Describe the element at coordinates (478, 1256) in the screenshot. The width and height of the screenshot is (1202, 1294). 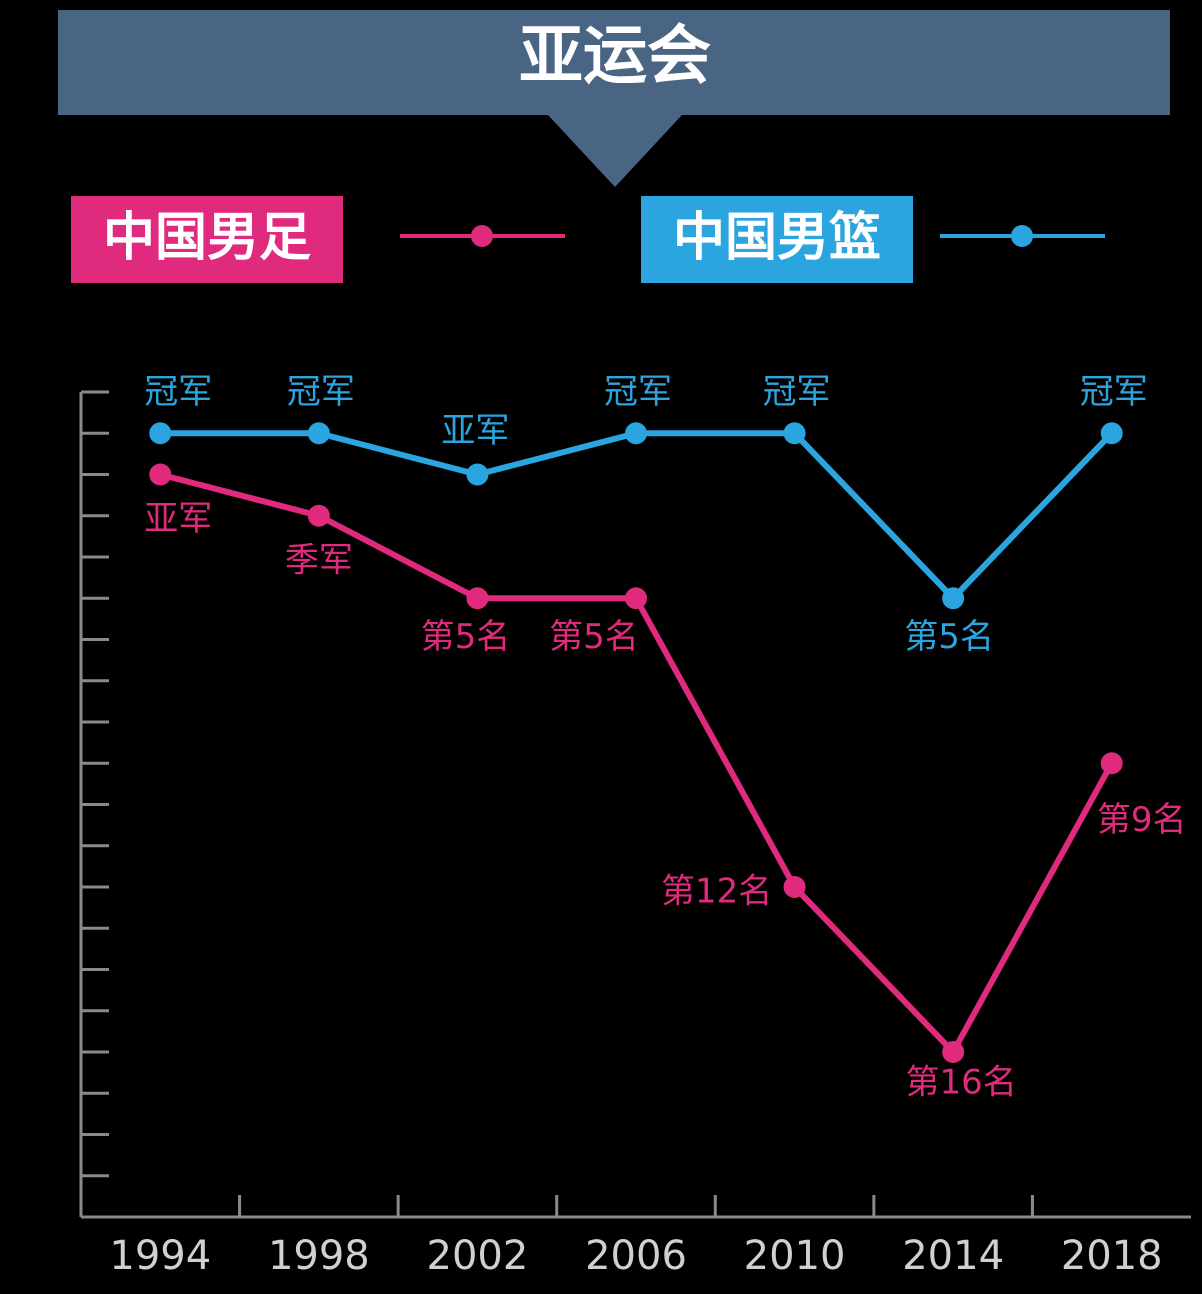
I see `x-tick-label: 2002` at that location.